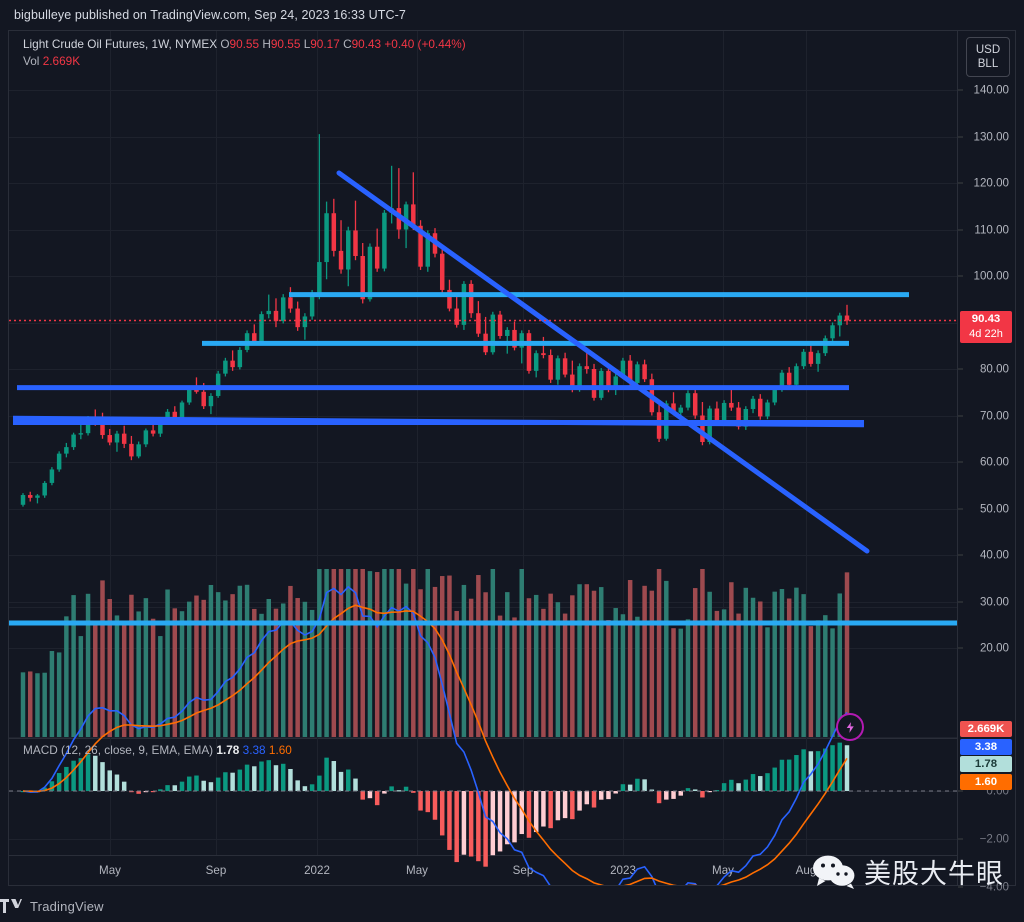  What do you see at coordinates (325, 44) in the screenshot?
I see `legend-low-value: 90.17` at bounding box center [325, 44].